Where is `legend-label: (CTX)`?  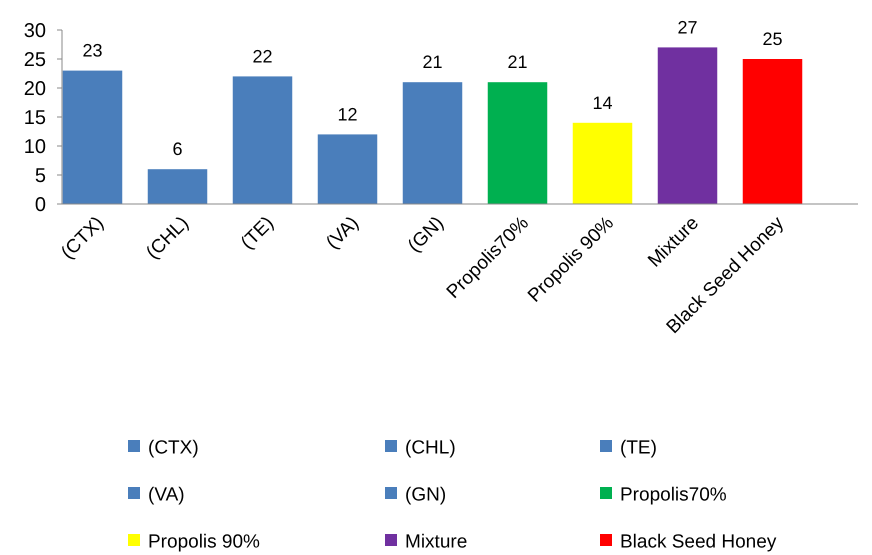
legend-label: (CTX) is located at coordinates (173, 448).